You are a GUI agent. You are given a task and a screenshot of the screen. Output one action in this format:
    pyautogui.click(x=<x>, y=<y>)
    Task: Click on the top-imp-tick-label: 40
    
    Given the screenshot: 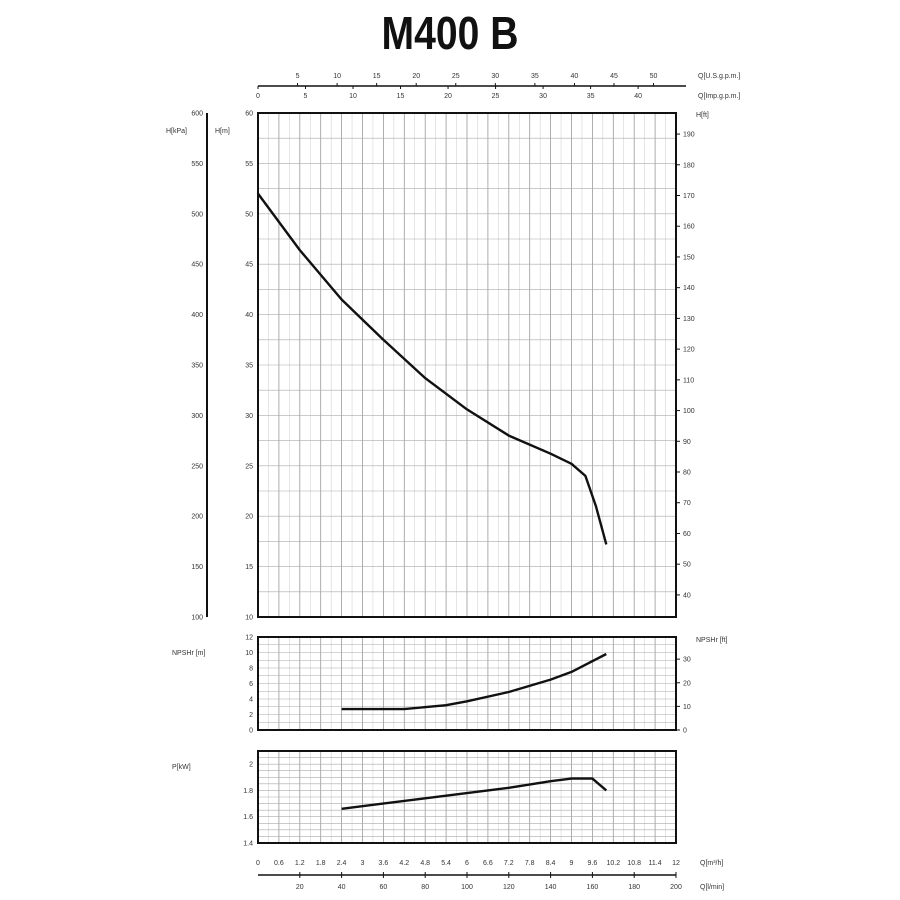 What is the action you would take?
    pyautogui.click(x=638, y=96)
    